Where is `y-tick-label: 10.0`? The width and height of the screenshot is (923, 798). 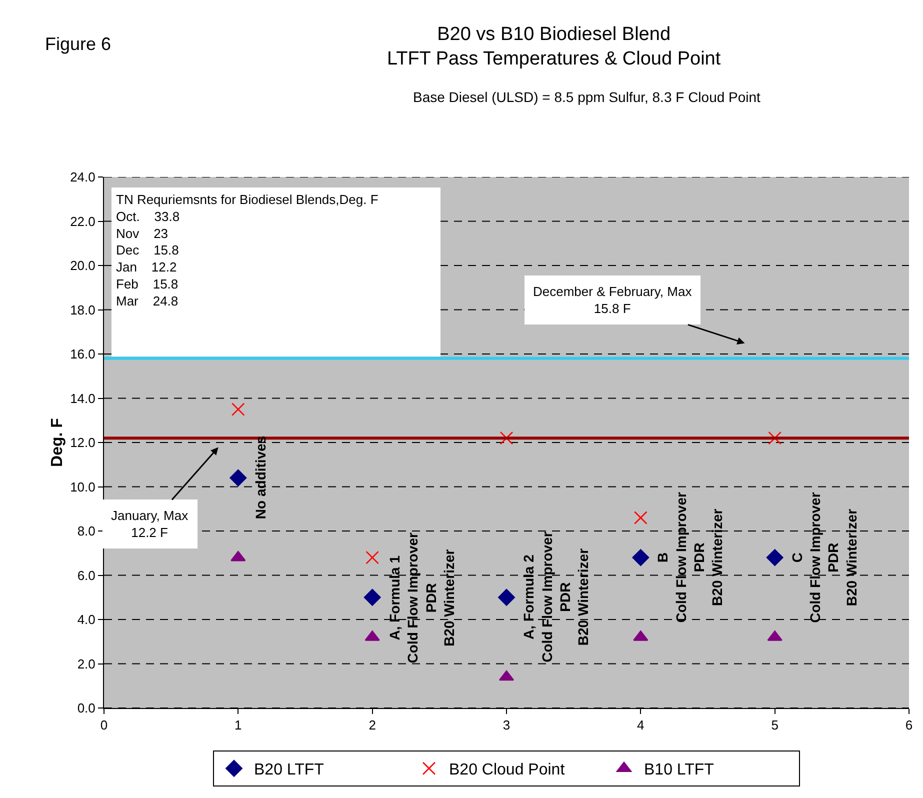
y-tick-label: 10.0 is located at coordinates (83, 486).